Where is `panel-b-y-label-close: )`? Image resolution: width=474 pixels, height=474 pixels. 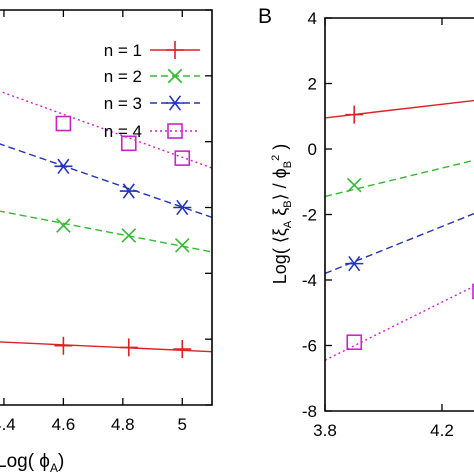 panel-b-y-label-close: ) is located at coordinates (280, 149).